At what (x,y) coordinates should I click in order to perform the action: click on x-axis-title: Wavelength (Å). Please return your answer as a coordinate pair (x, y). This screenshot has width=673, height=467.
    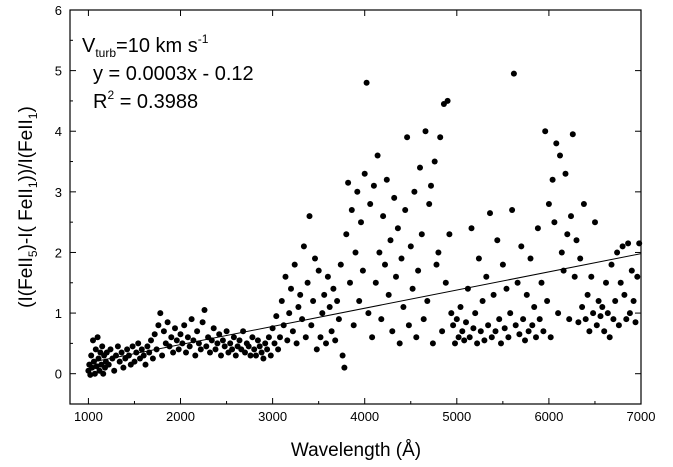
    Looking at the image, I should click on (356, 450).